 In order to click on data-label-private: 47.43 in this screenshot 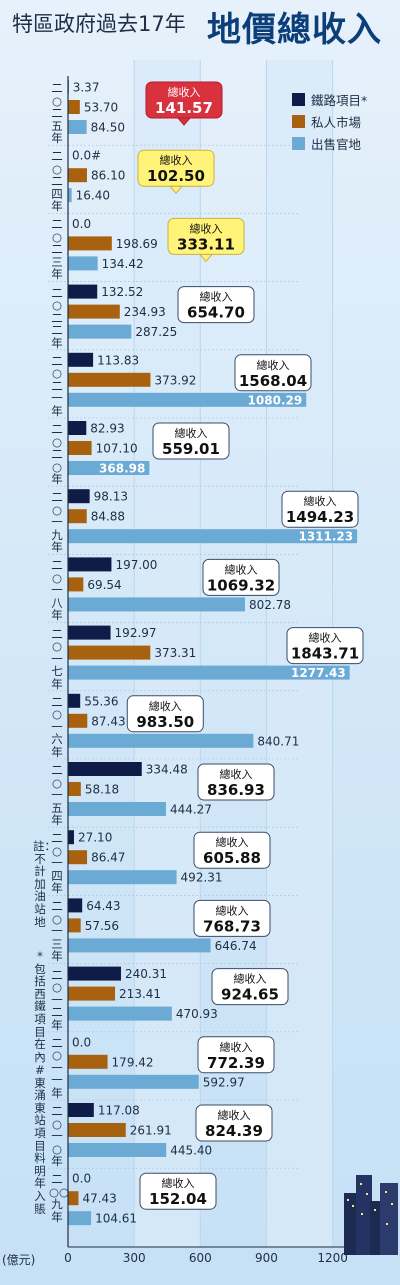, I will do `click(99, 1199)`.